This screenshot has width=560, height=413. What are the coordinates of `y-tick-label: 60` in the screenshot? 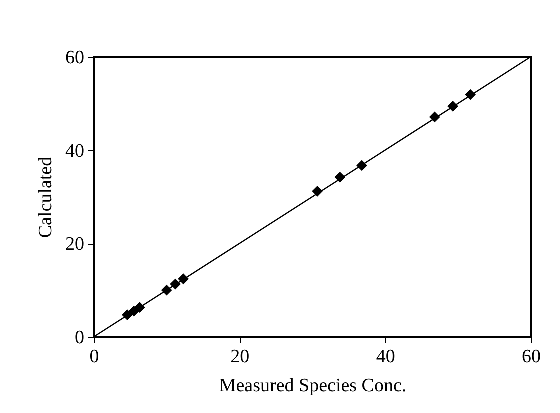 It's located at (75, 58).